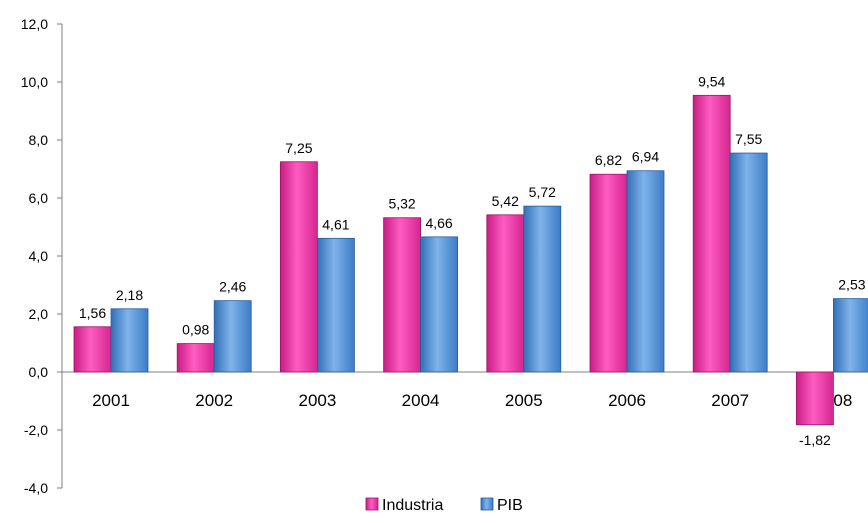 Image resolution: width=868 pixels, height=523 pixels. What do you see at coordinates (815, 398) in the screenshot?
I see `bar-industria-2008` at bounding box center [815, 398].